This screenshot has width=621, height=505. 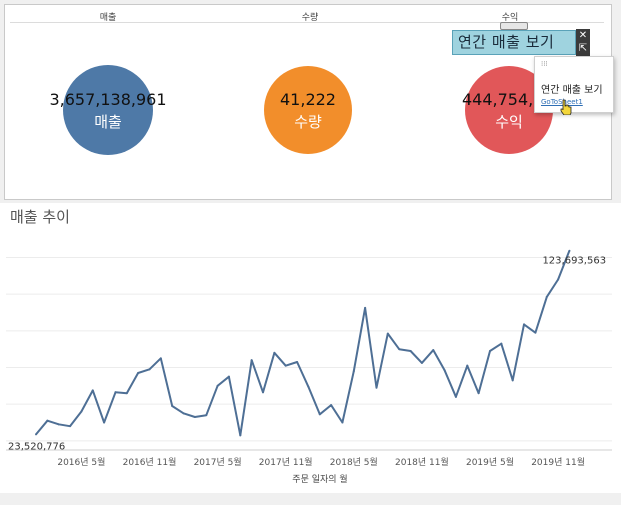 I want to click on profit-label: 수익, so click(x=509, y=122).